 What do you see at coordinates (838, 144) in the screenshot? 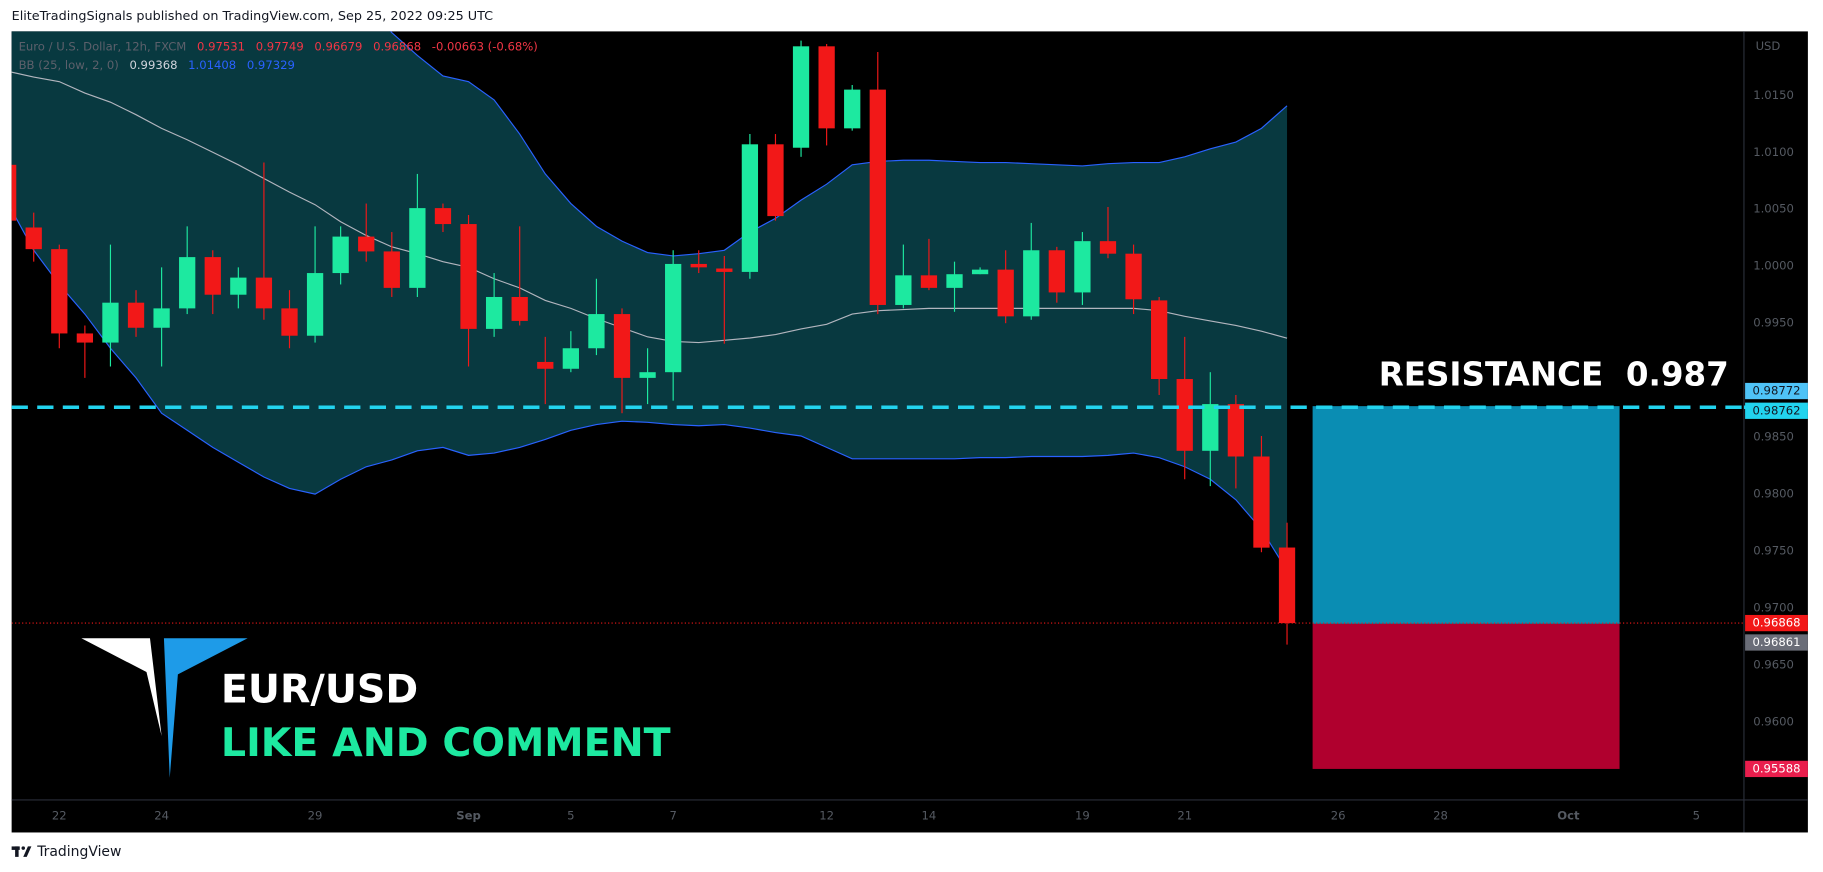
I see `band-upper` at bounding box center [838, 144].